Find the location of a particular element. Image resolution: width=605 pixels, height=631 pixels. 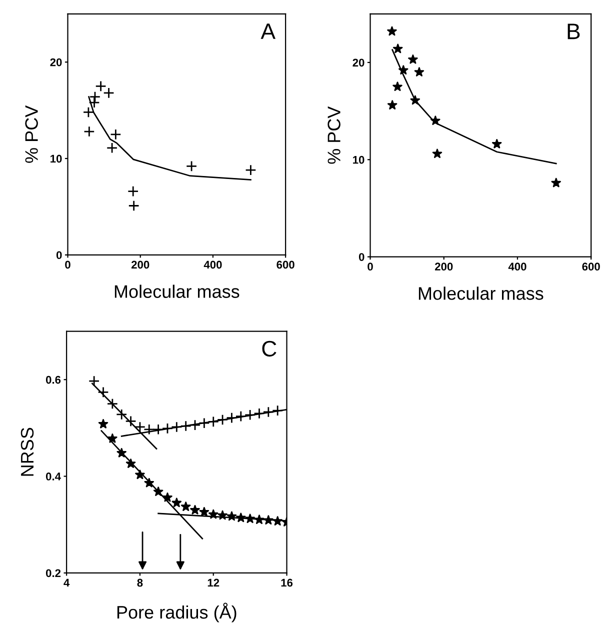

y-tick-label: 0.2 is located at coordinates (53, 573).